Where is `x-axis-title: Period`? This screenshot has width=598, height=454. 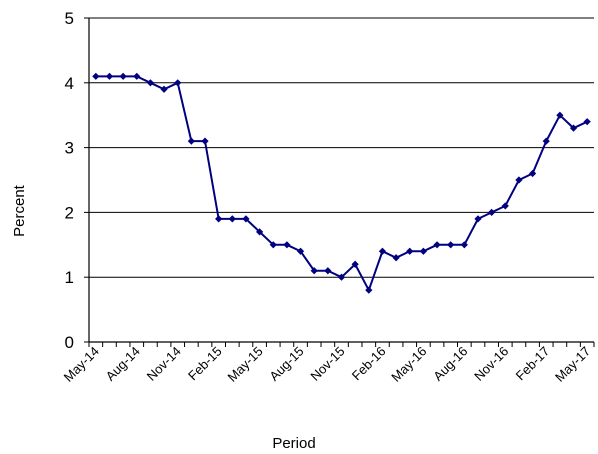 x-axis-title: Period is located at coordinates (293, 443).